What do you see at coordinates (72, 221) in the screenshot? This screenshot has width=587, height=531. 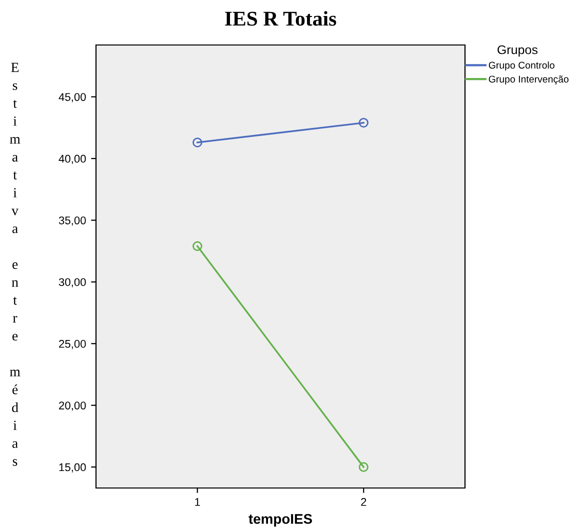 I see `y-tick-label: 35,00` at bounding box center [72, 221].